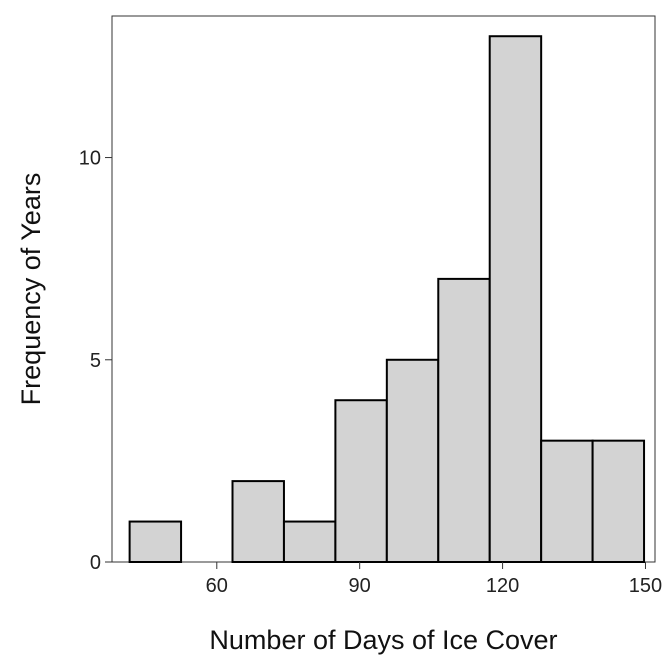 This screenshot has width=672, height=672. I want to click on x-tick-label: 120, so click(502, 586).